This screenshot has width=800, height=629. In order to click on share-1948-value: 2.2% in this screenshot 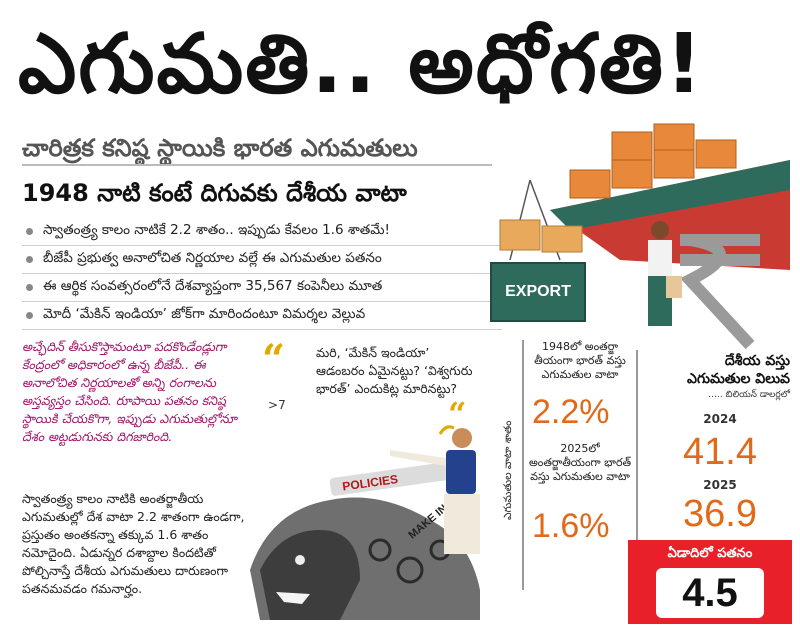, I will do `click(571, 412)`.